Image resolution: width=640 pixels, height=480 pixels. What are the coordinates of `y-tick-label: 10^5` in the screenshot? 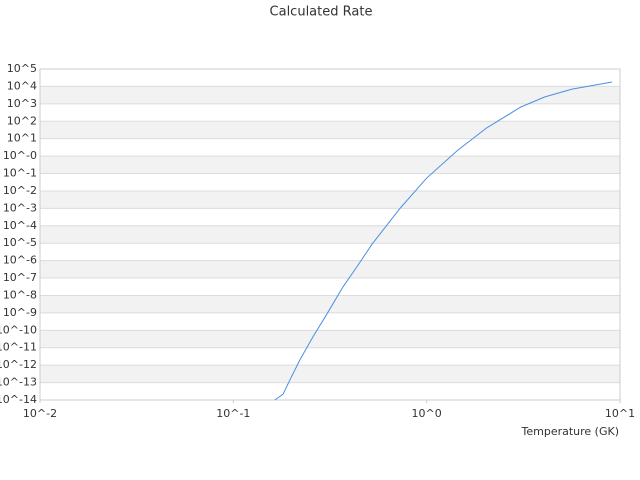 It's located at (22, 68).